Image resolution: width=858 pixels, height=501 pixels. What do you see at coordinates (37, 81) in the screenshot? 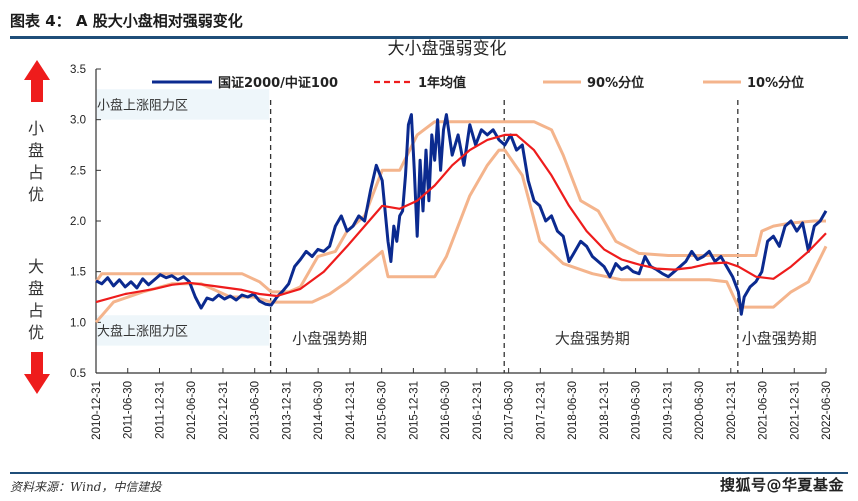
I see `up-arrow-icon` at bounding box center [37, 81].